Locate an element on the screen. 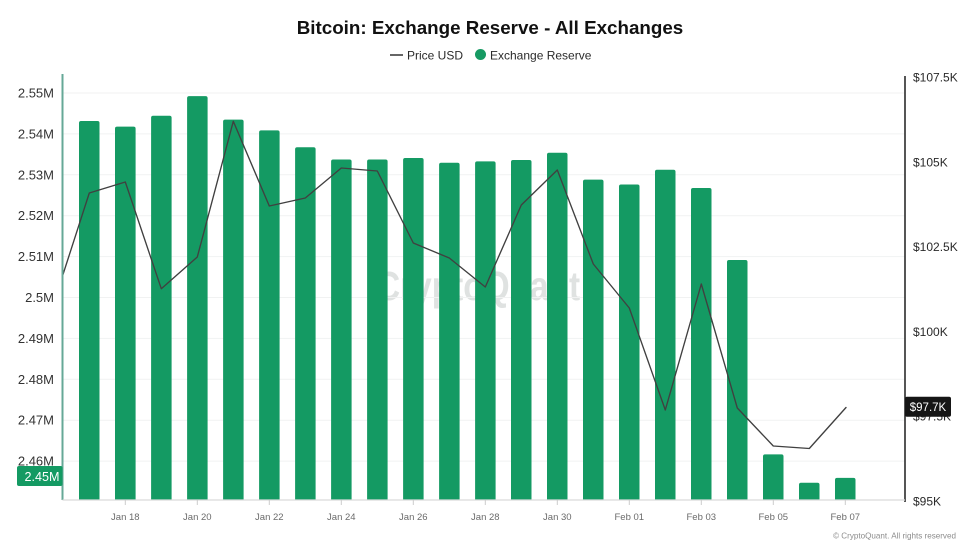  svg-text: 2.5M is located at coordinates (39, 297).